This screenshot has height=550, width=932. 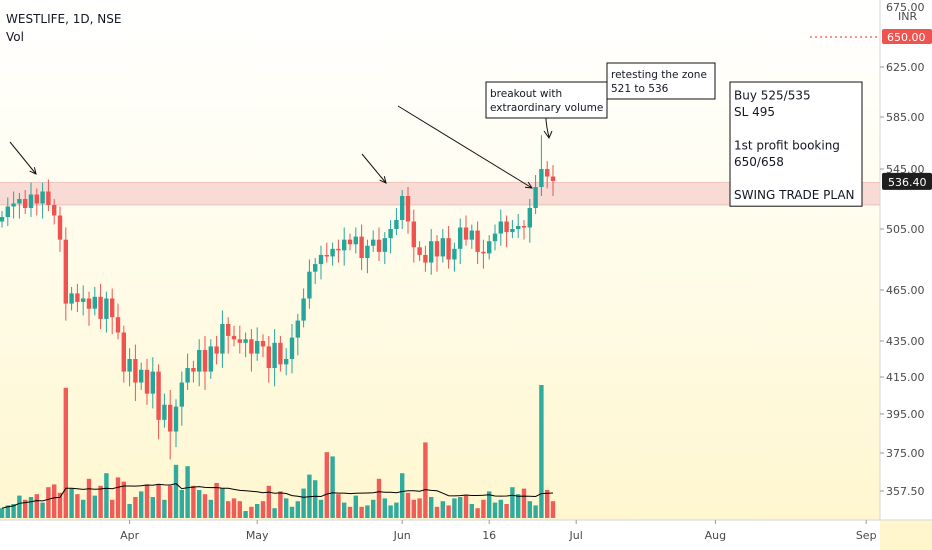 I want to click on price-tick-label: 415.00, so click(x=905, y=377).